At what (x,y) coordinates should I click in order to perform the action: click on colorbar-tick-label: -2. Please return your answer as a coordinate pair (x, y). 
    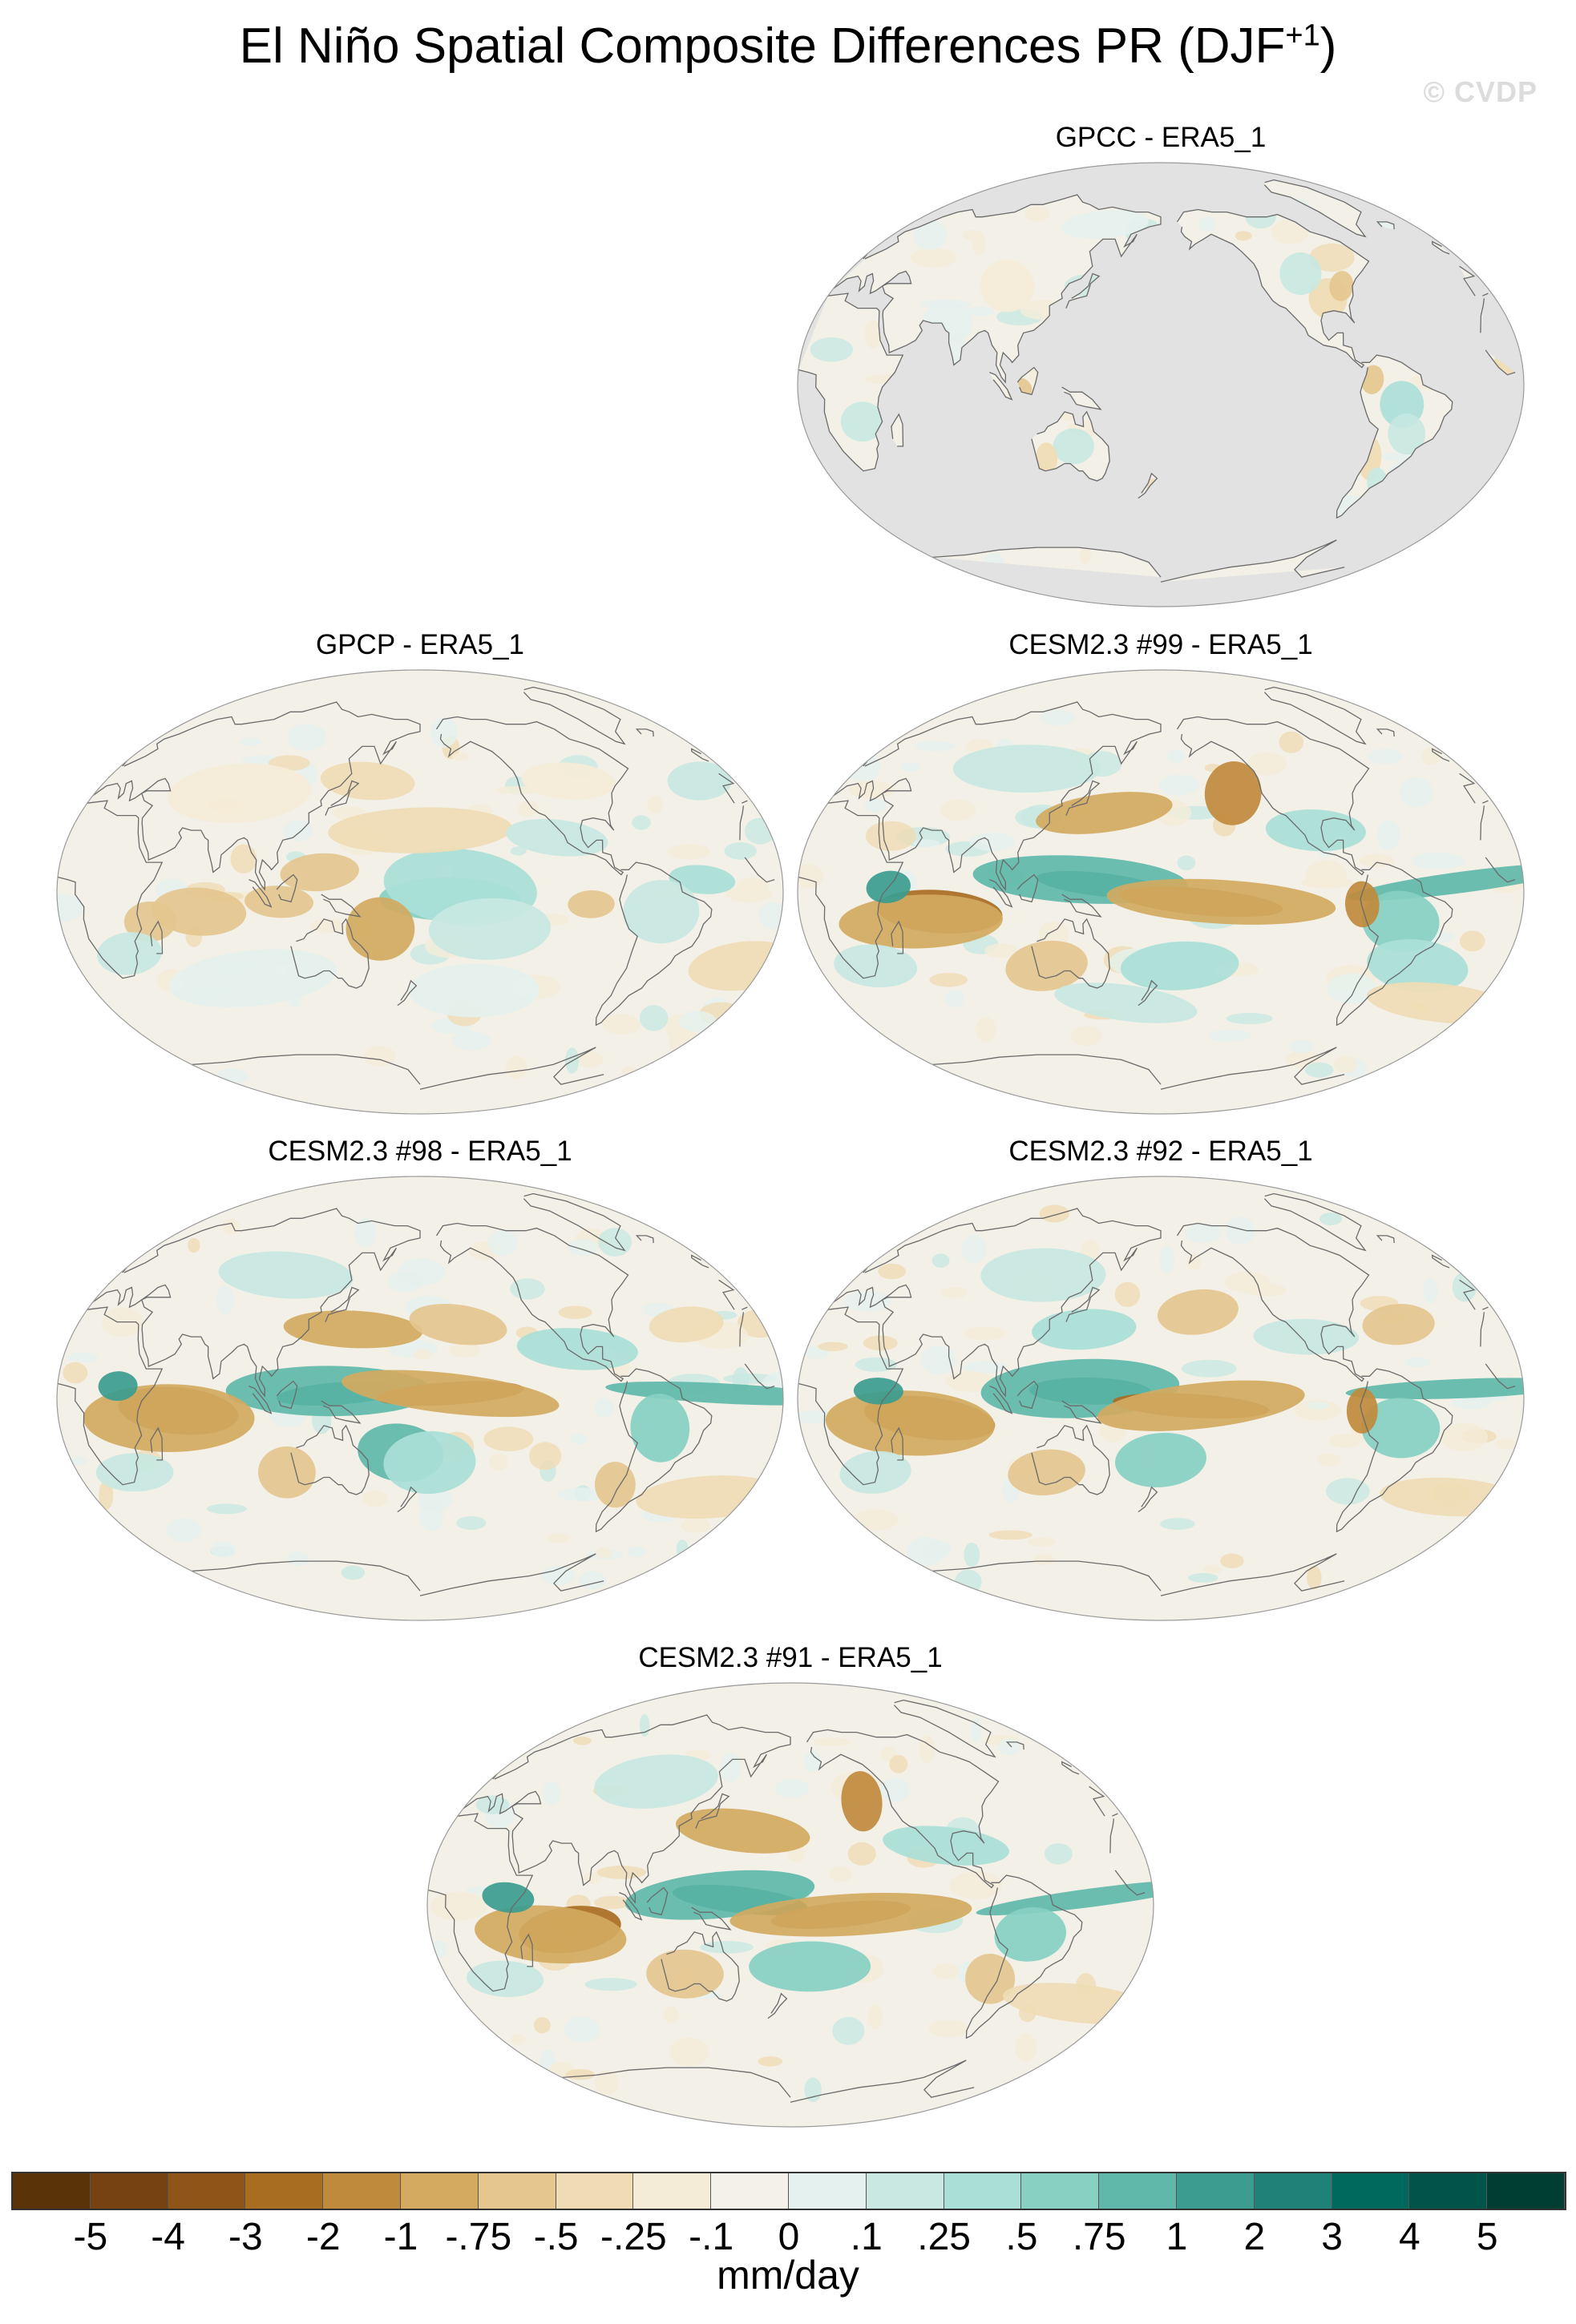
    Looking at the image, I should click on (323, 2237).